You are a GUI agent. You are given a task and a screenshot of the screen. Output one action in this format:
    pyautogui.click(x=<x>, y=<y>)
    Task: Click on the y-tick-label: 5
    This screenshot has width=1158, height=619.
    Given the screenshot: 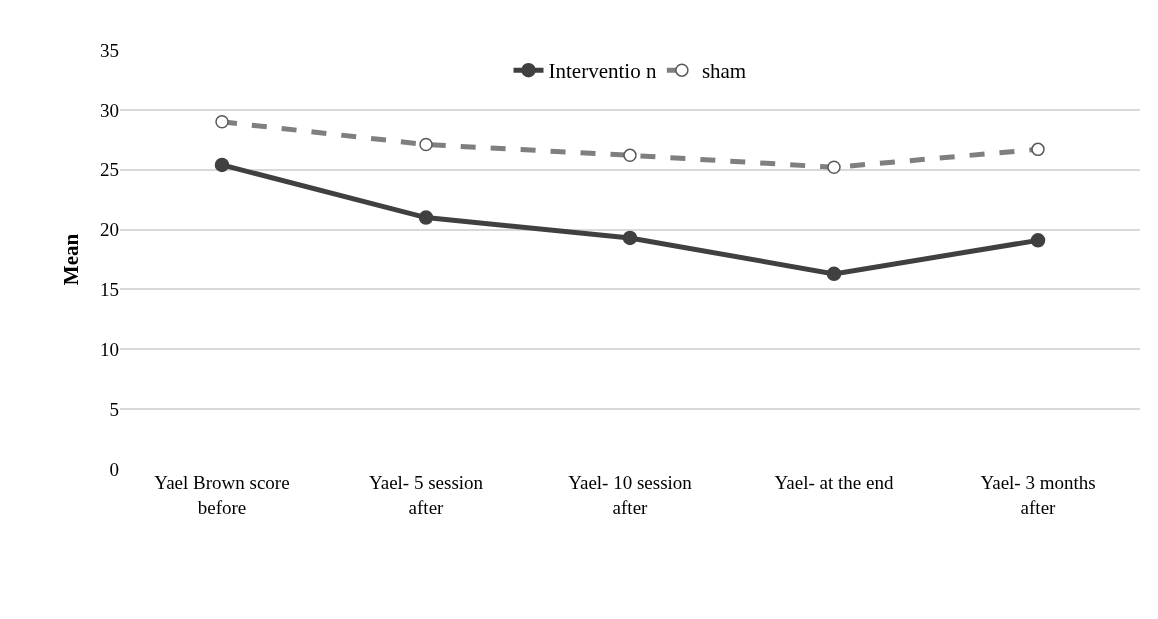 What is the action you would take?
    pyautogui.click(x=114, y=409)
    